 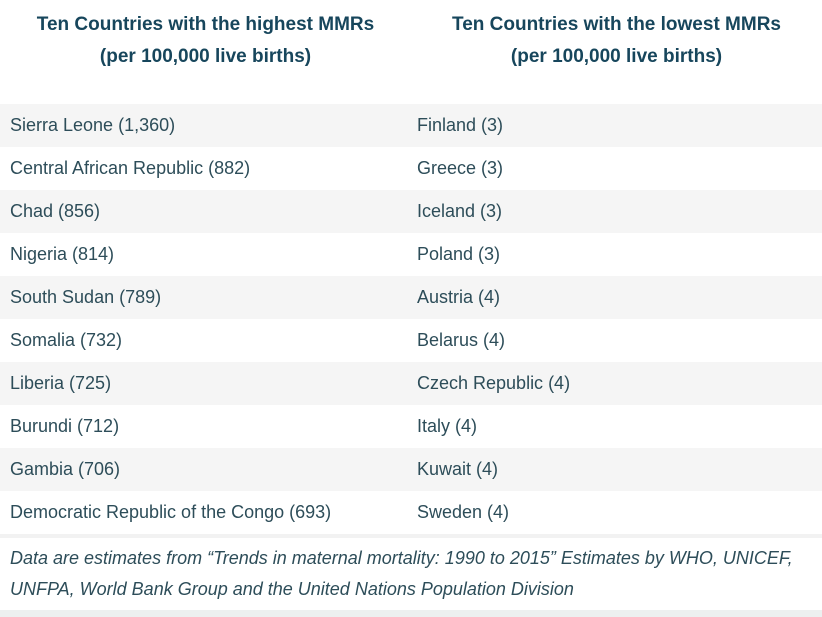 I want to click on country-mmr-cell: Burundi (712), so click(x=65, y=426).